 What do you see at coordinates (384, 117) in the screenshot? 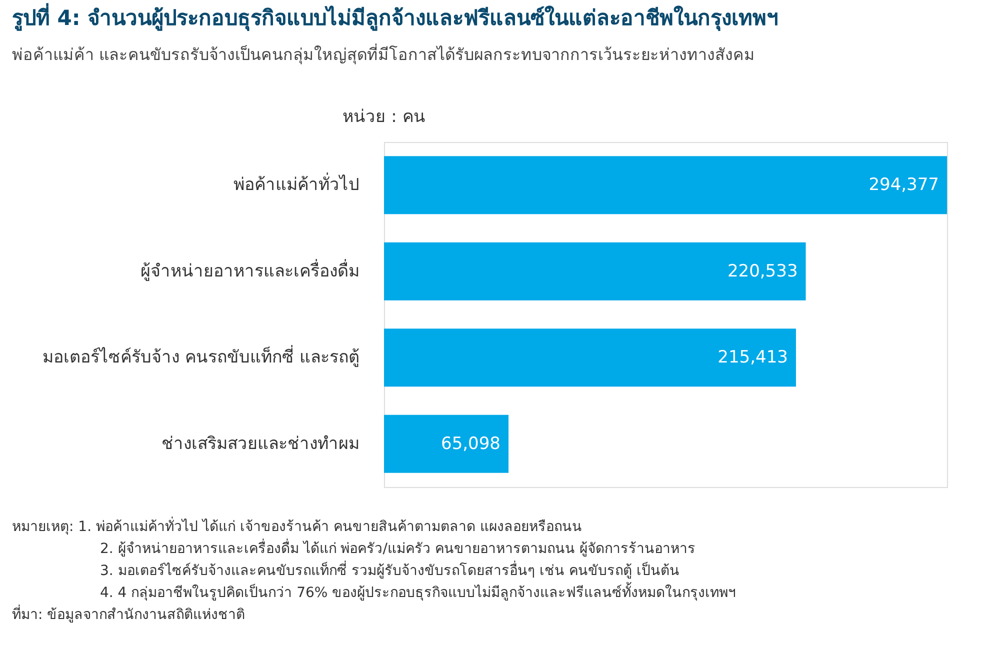
I see `text: หน่วย : คน` at bounding box center [384, 117].